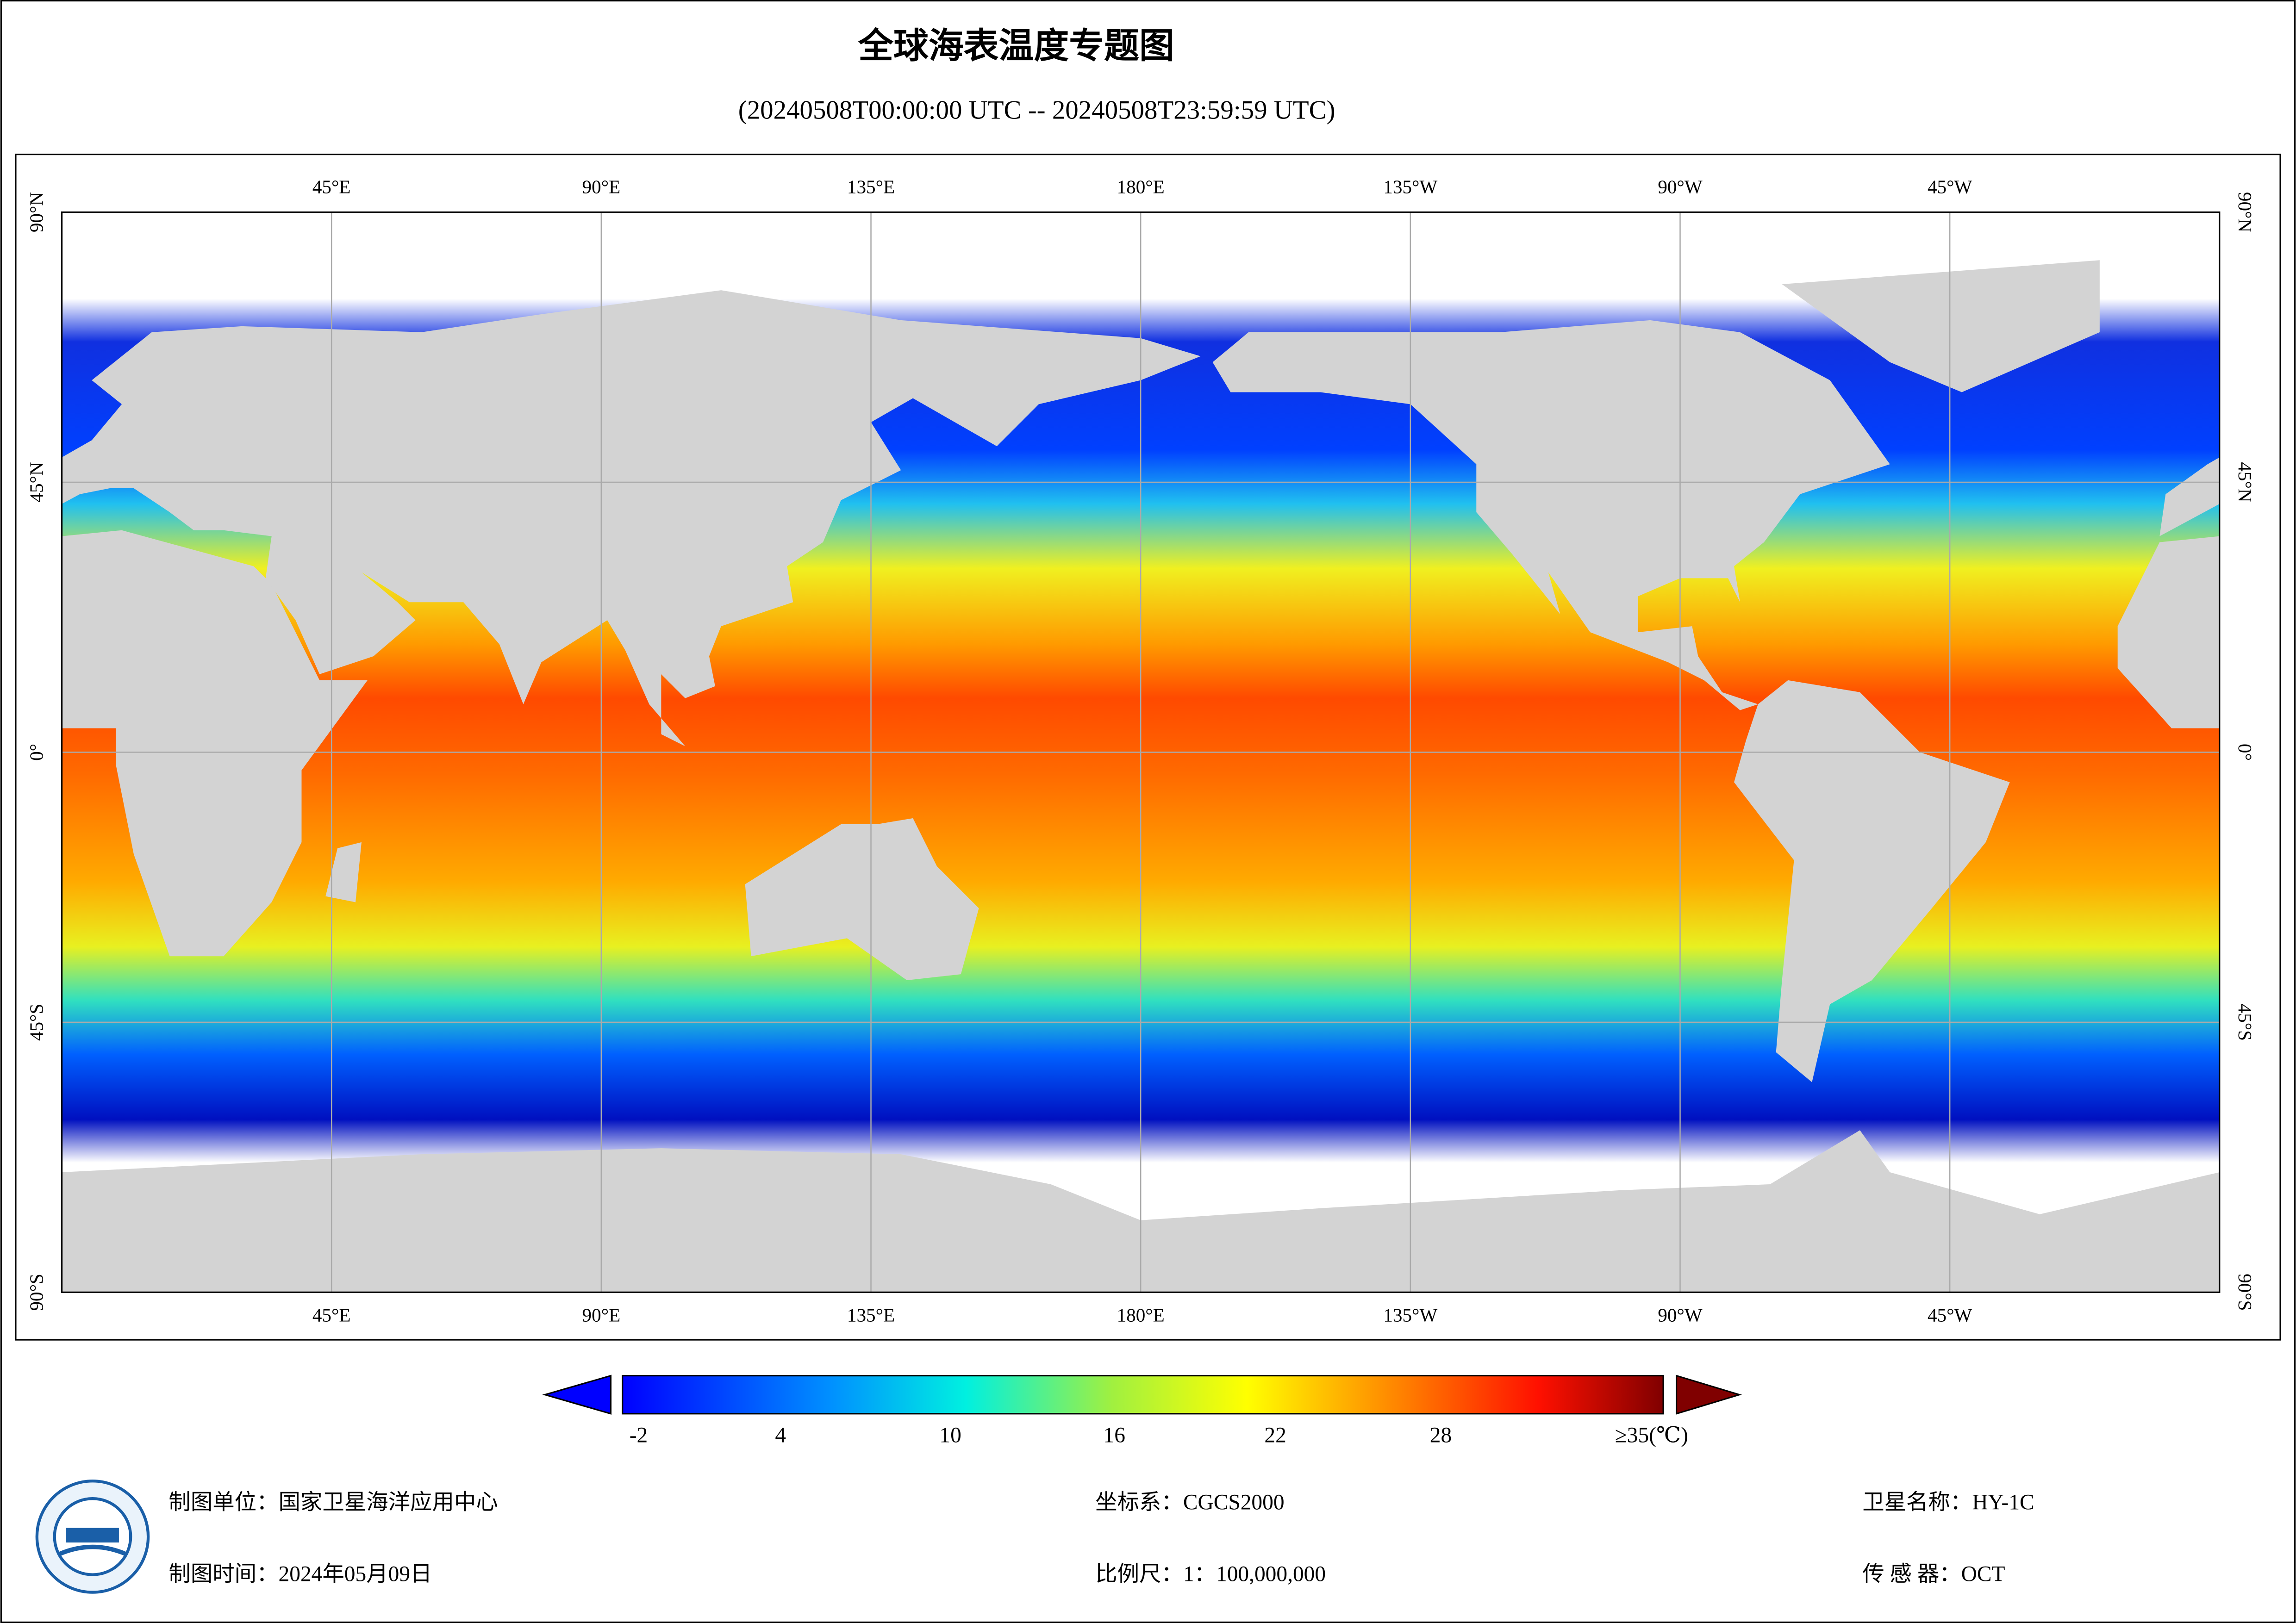 This screenshot has height=1623, width=2296. I want to click on footer-satellite: 卫星名称：HY-1C, so click(1948, 1503).